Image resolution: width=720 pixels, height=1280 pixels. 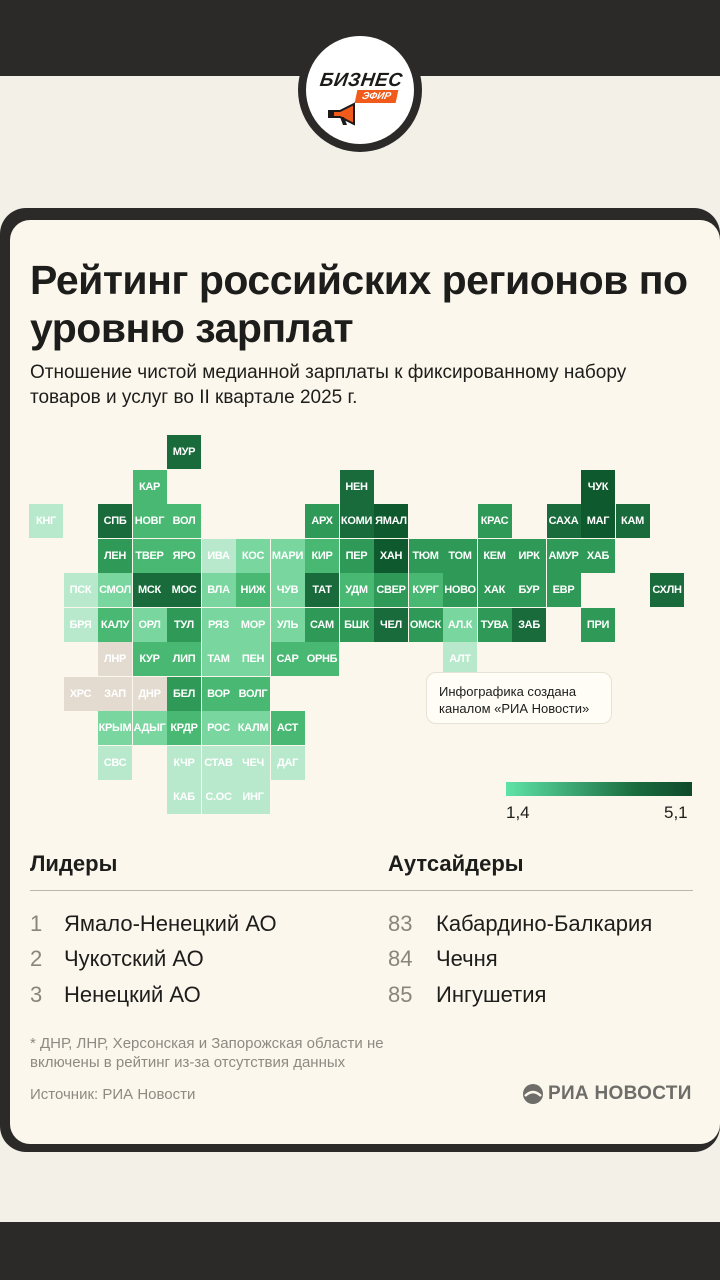 What do you see at coordinates (184, 452) in the screenshot?
I see `region-tile: МУР` at bounding box center [184, 452].